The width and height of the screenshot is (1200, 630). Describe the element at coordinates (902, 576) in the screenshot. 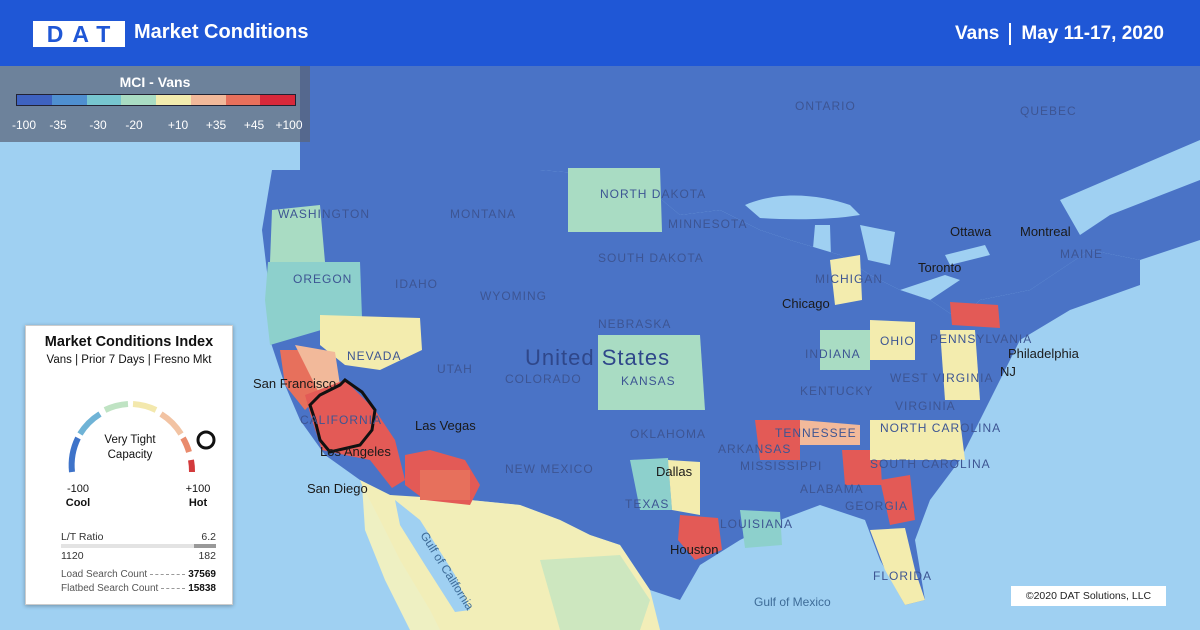

I see `label-florida: FLORIDA` at that location.